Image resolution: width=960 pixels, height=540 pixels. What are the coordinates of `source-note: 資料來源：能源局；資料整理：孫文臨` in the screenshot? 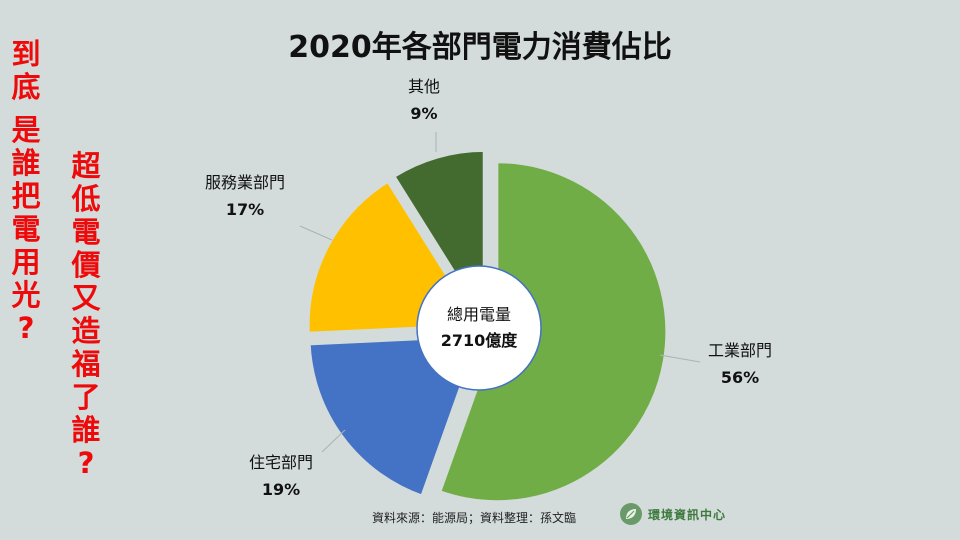 It's located at (474, 518).